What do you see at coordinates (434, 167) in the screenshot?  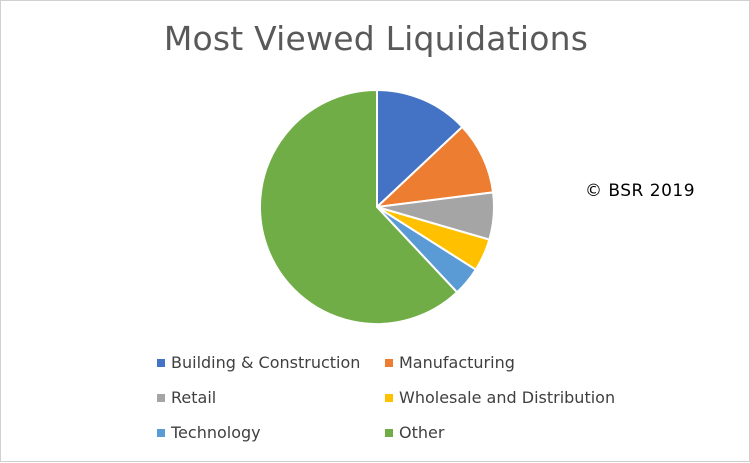 I see `pie-slice-manufacturing` at bounding box center [434, 167].